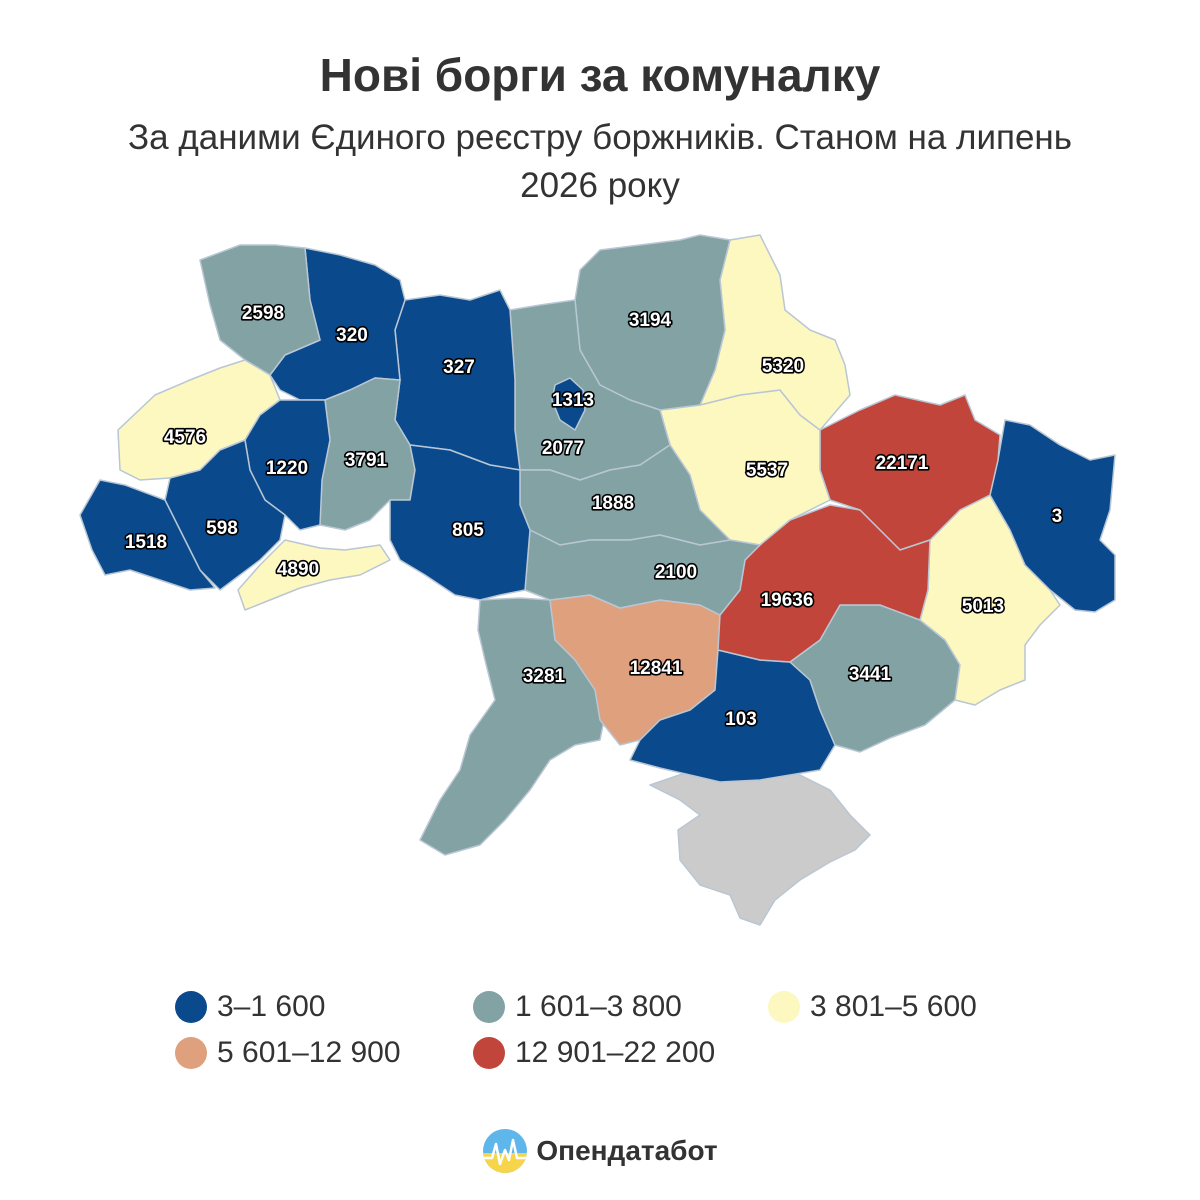 This screenshot has width=1200, height=1200. Describe the element at coordinates (598, 1006) in the screenshot. I see `legend-label-2: 1 601–3 800` at that location.